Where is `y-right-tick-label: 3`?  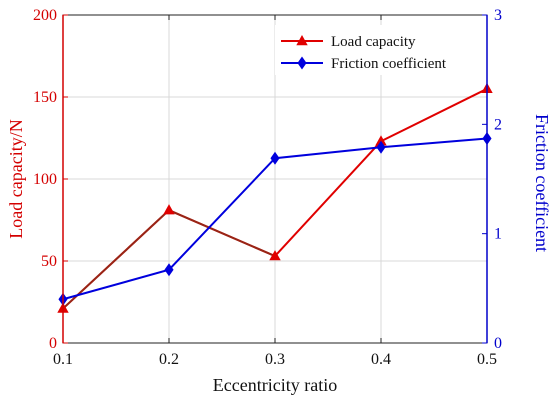 y-right-tick-label: 3 is located at coordinates (498, 15).